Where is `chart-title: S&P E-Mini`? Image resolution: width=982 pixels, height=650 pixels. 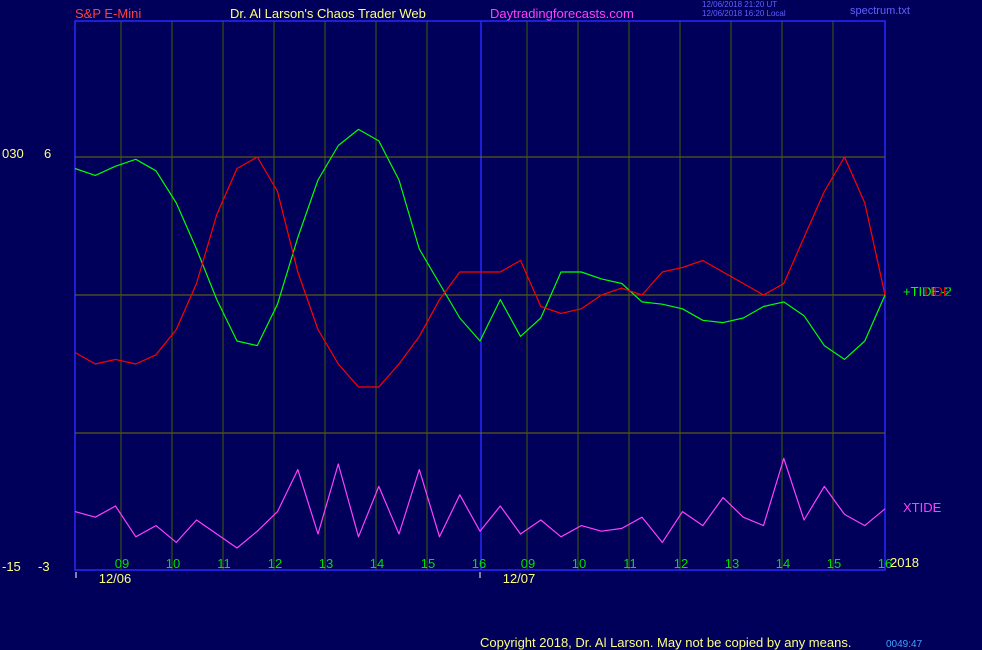 chart-title: S&P E-Mini is located at coordinates (108, 13).